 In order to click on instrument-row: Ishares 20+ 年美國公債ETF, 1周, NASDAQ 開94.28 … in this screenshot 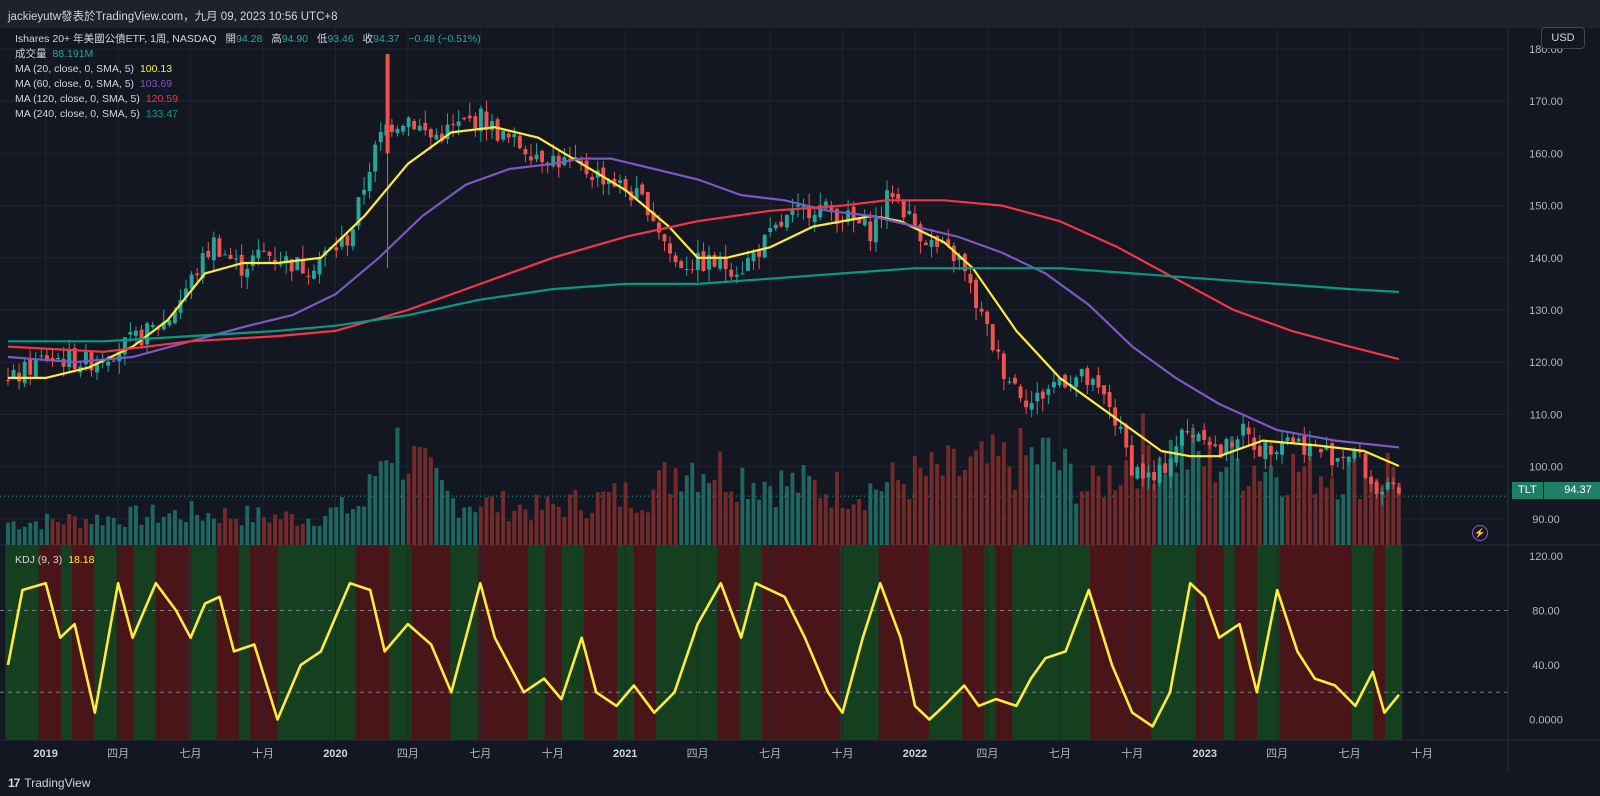, I will do `click(248, 39)`.